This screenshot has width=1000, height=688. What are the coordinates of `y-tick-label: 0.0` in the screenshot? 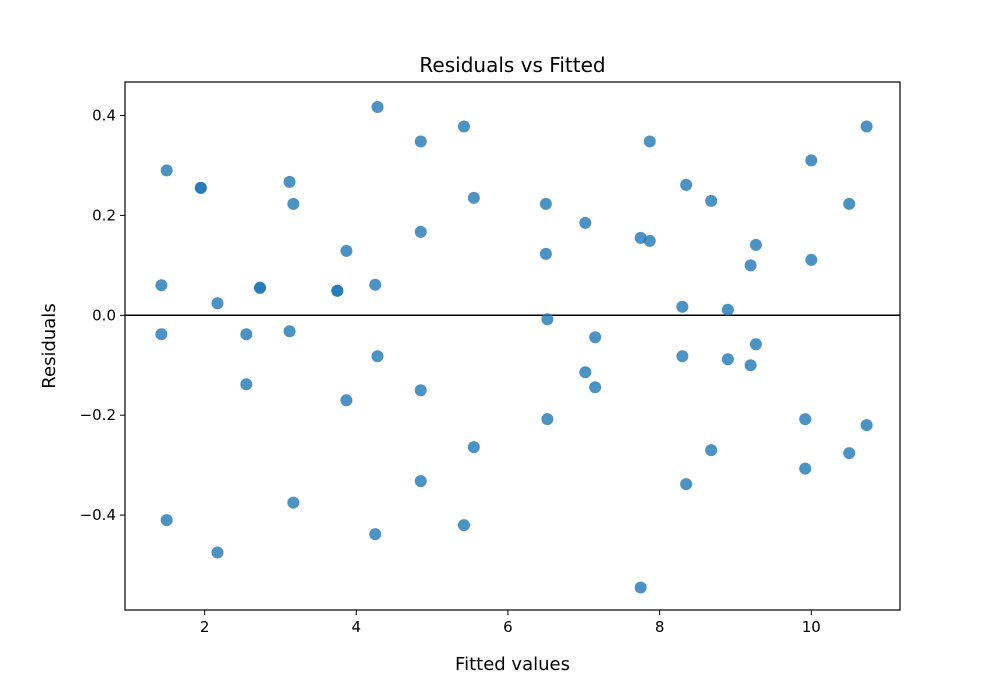 It's located at (104, 315).